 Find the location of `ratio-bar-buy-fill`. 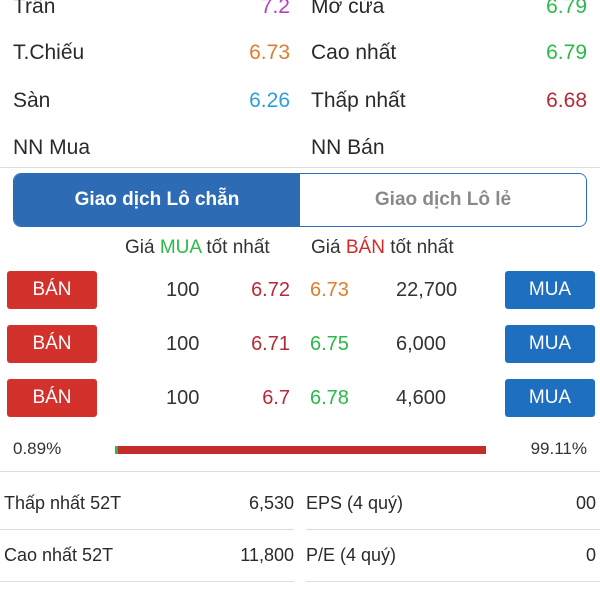

ratio-bar-buy-fill is located at coordinates (117, 450).